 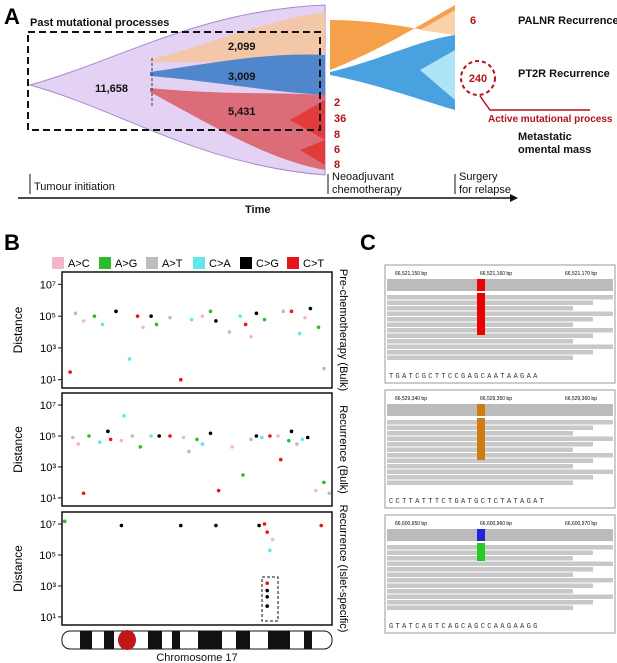 I want to click on plot-frame, so click(x=197, y=330).